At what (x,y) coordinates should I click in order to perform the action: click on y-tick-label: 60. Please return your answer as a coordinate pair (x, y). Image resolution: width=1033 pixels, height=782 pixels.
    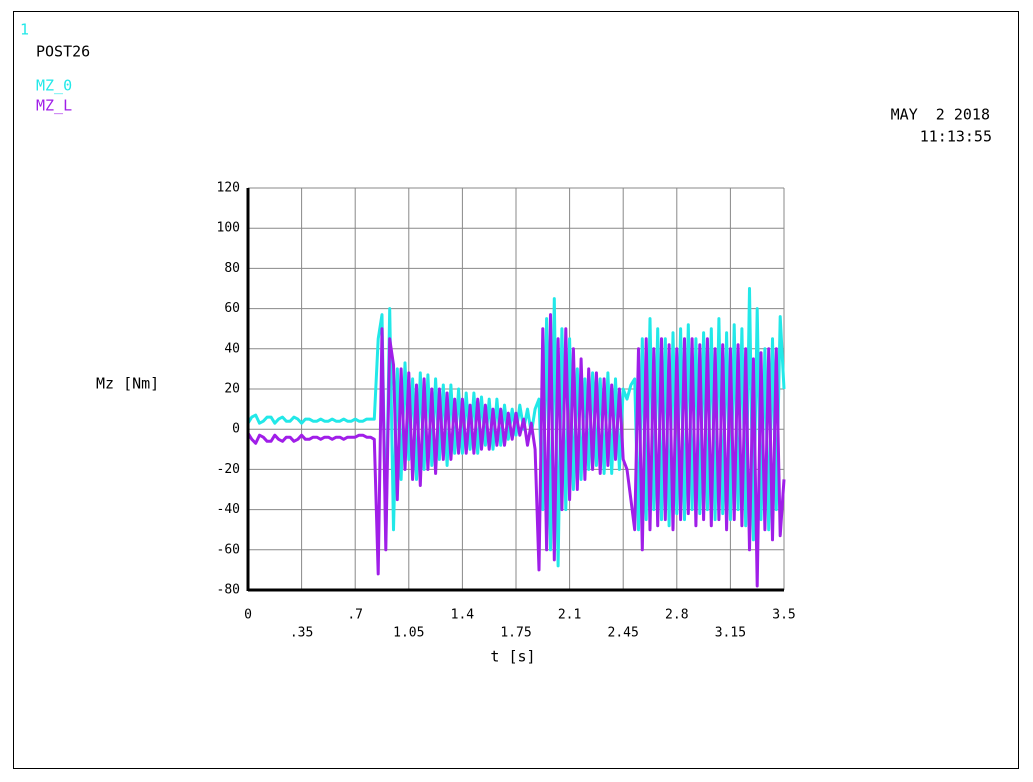
    Looking at the image, I should click on (232, 308).